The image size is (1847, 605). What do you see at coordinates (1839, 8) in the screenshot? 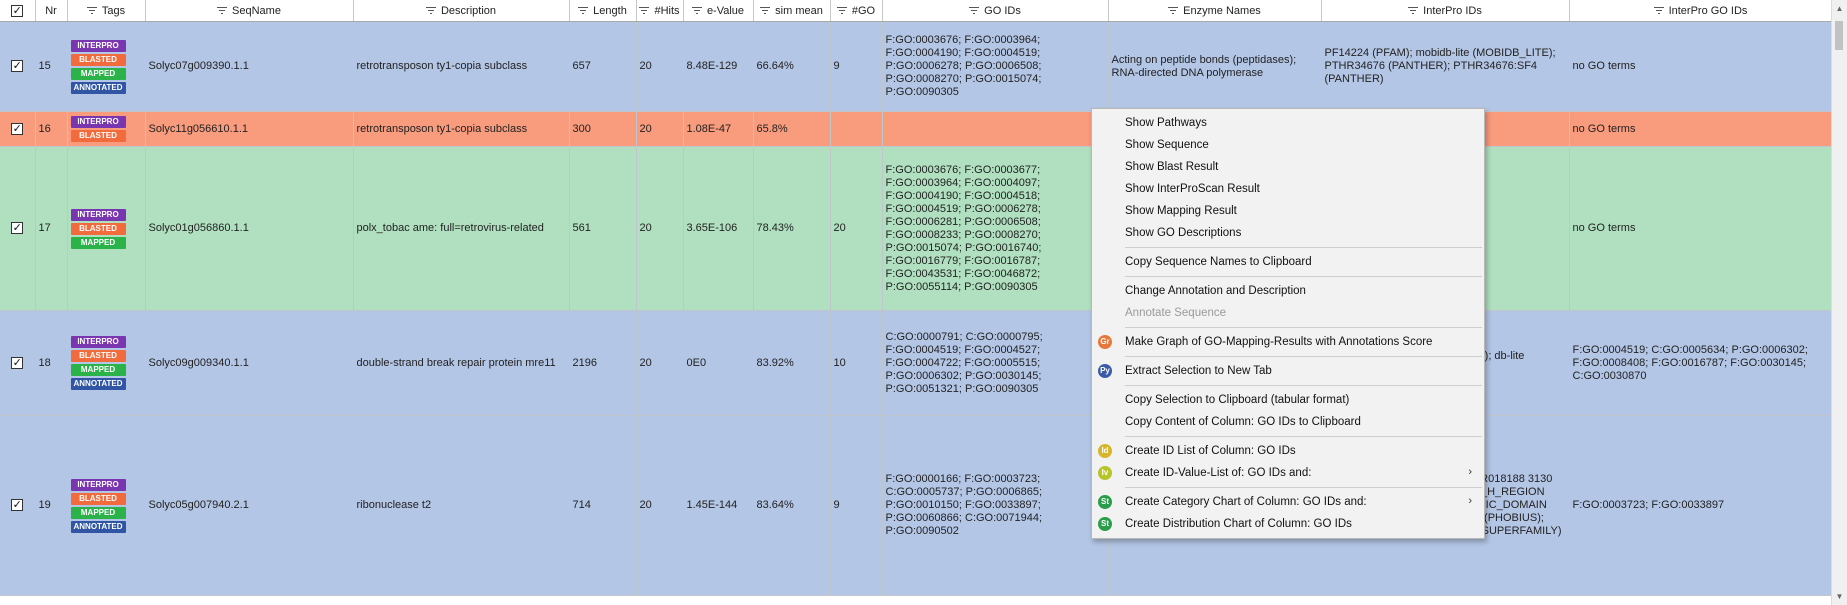
I see `scroll-up-arrow-icon: ▲` at bounding box center [1839, 8].